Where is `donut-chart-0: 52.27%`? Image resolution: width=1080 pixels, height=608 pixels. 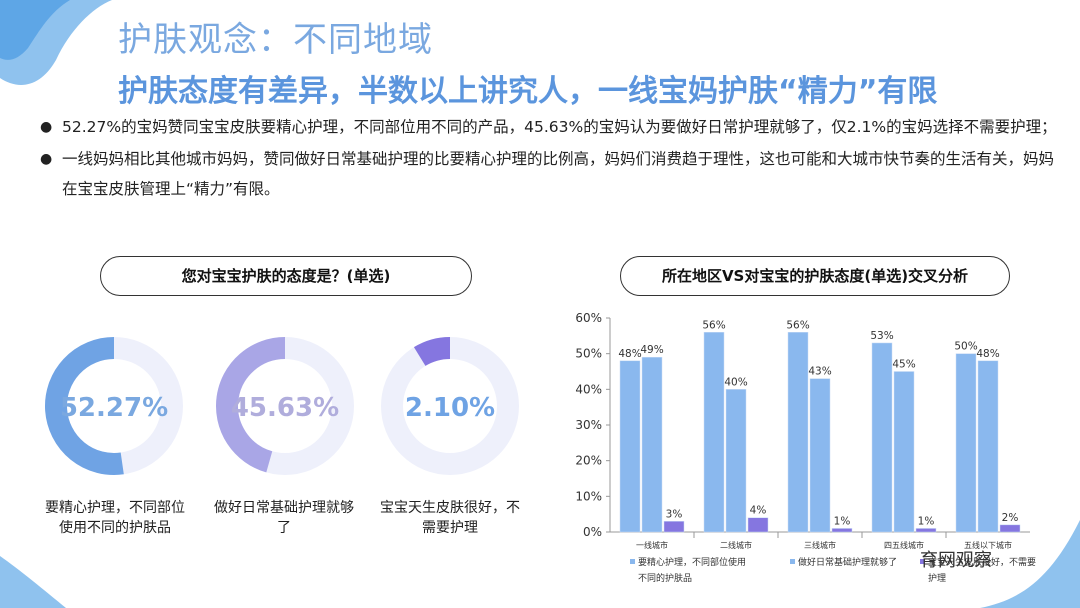 donut-chart-0: 52.27% is located at coordinates (114, 406).